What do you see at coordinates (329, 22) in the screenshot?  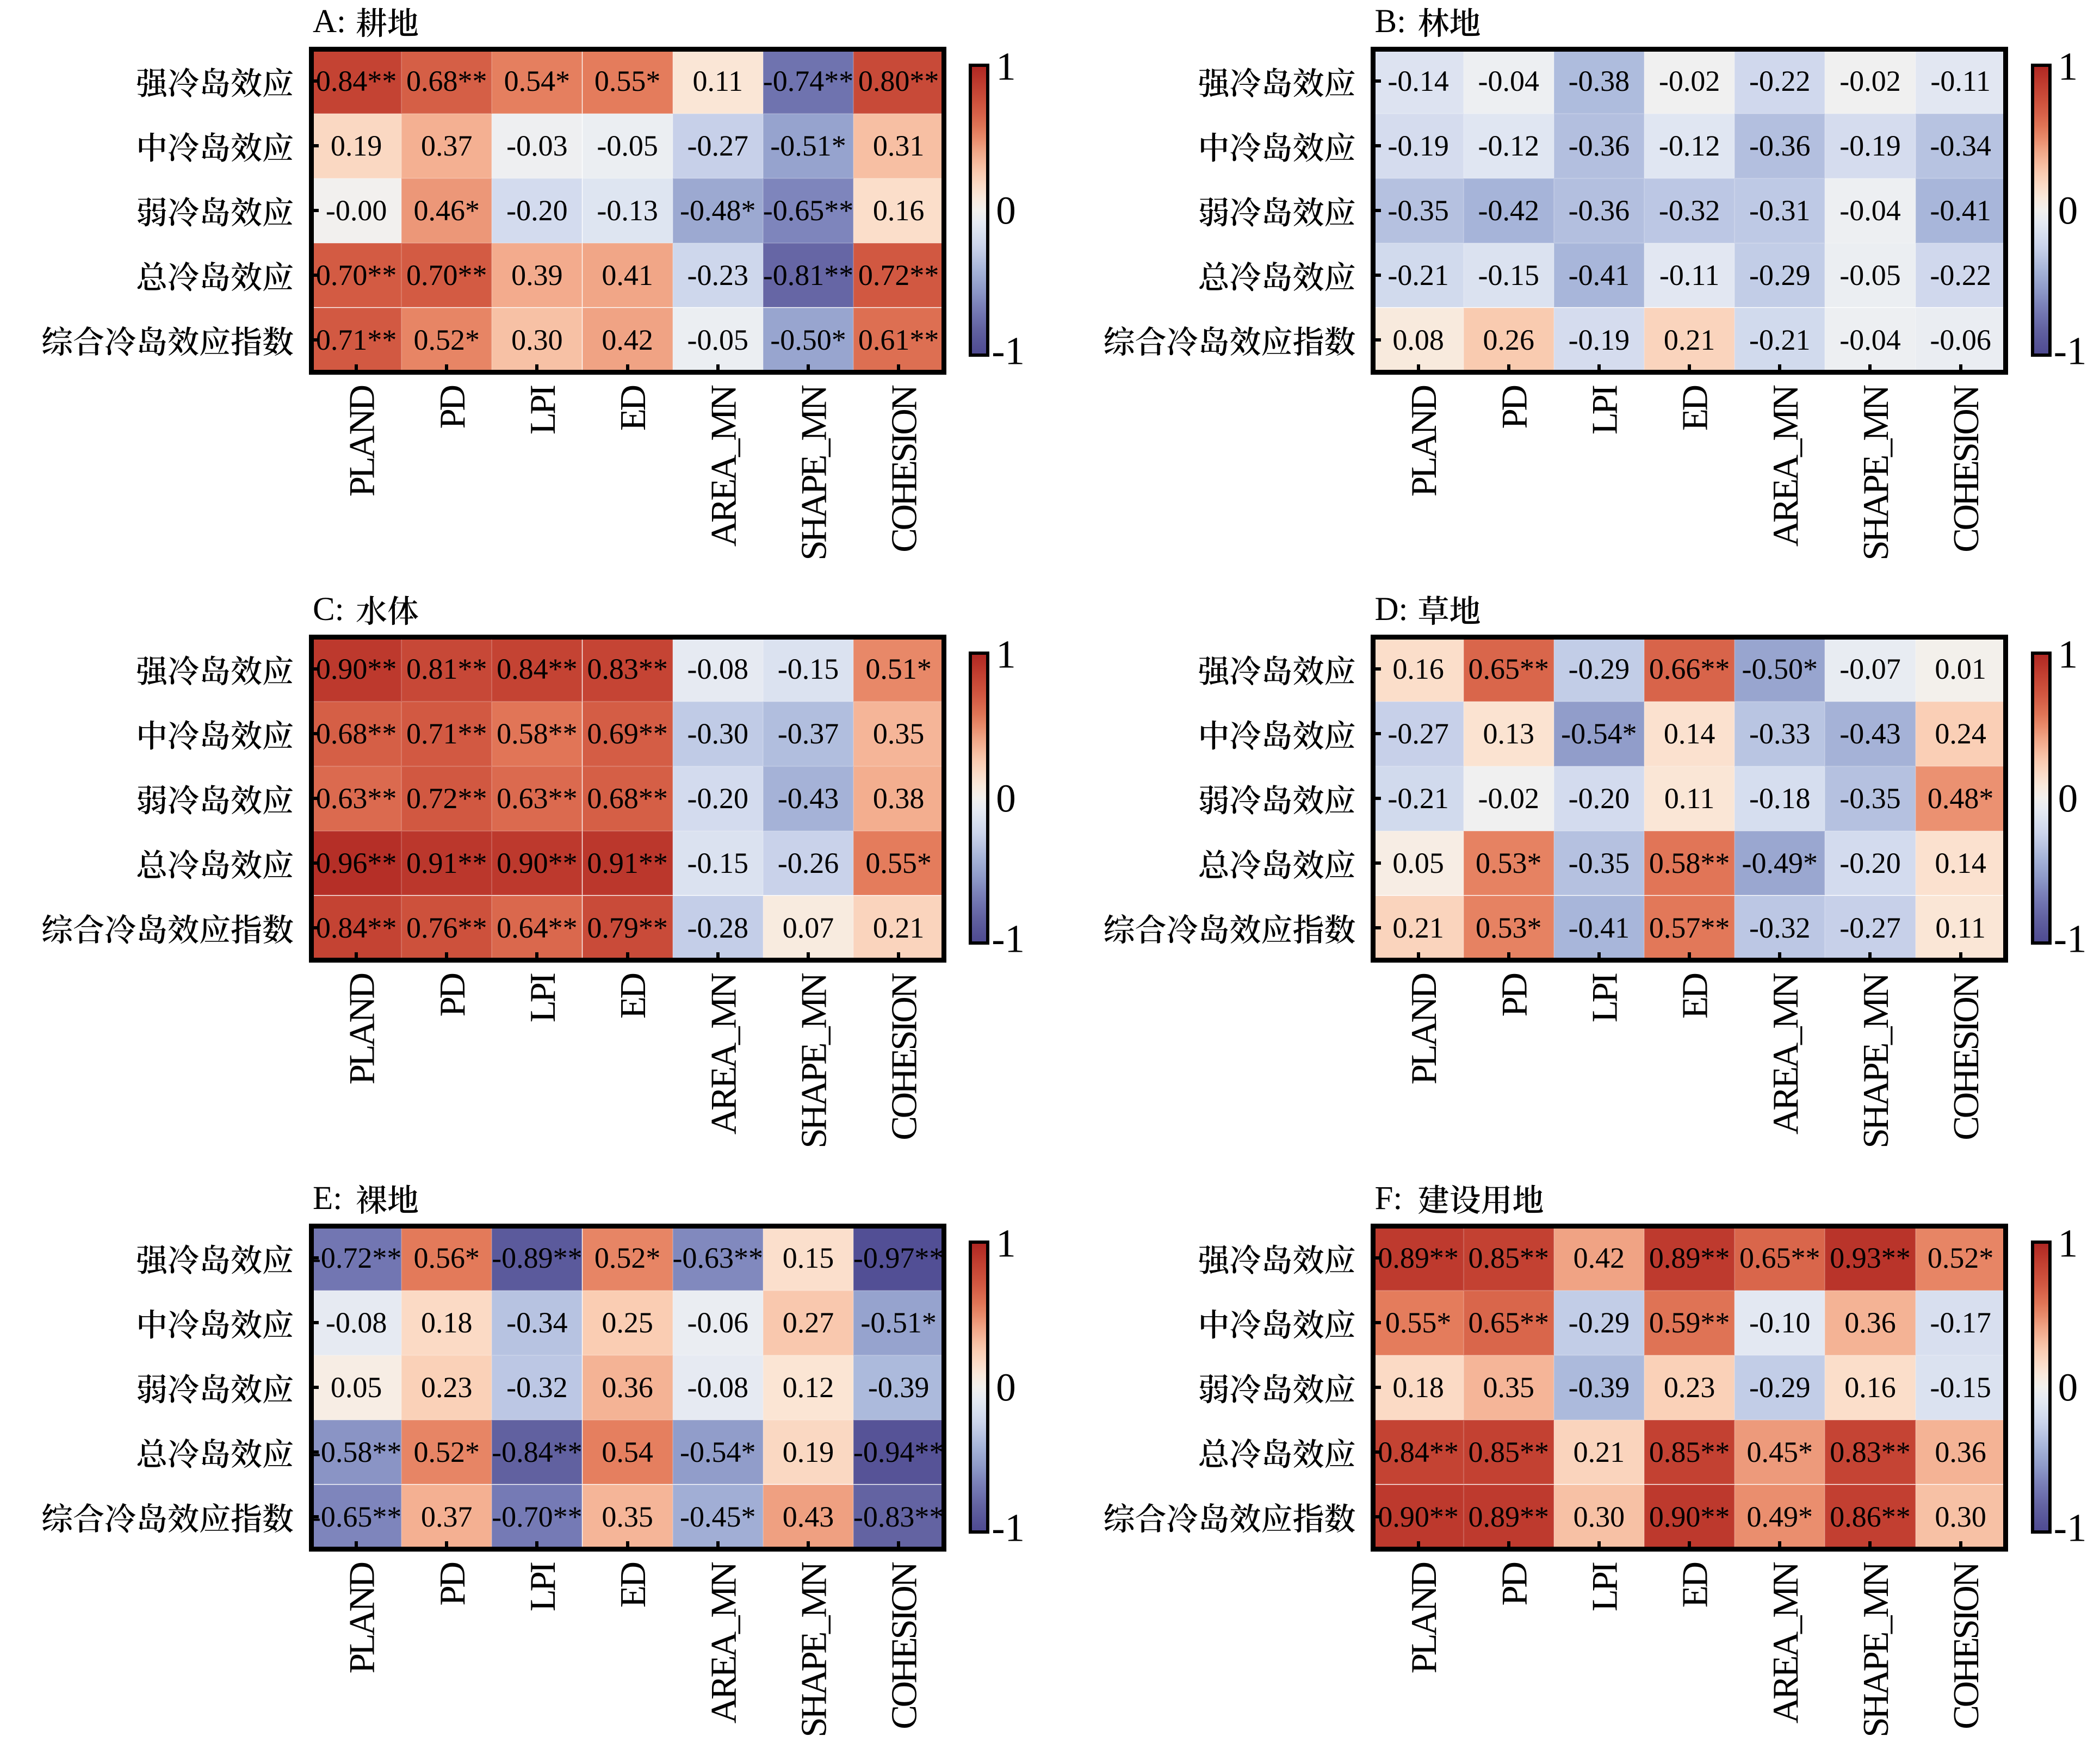 I see `svg-text: A:` at bounding box center [329, 22].